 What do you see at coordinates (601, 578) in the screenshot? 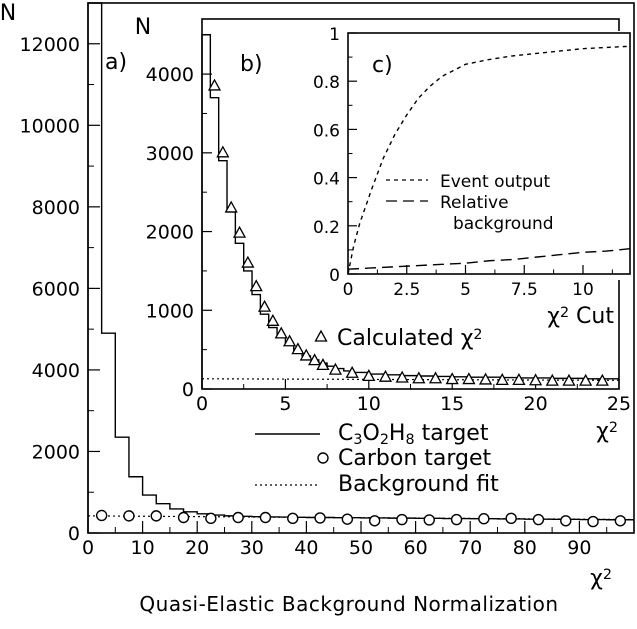
I see `panel-a-x-axis-label: χ2` at bounding box center [601, 578].